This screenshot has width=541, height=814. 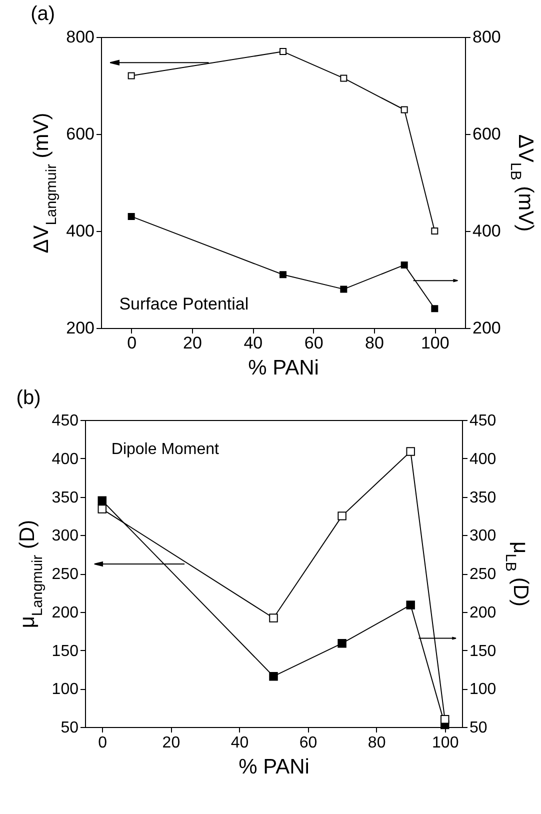 I want to click on chart-title: (b), so click(x=28, y=398).